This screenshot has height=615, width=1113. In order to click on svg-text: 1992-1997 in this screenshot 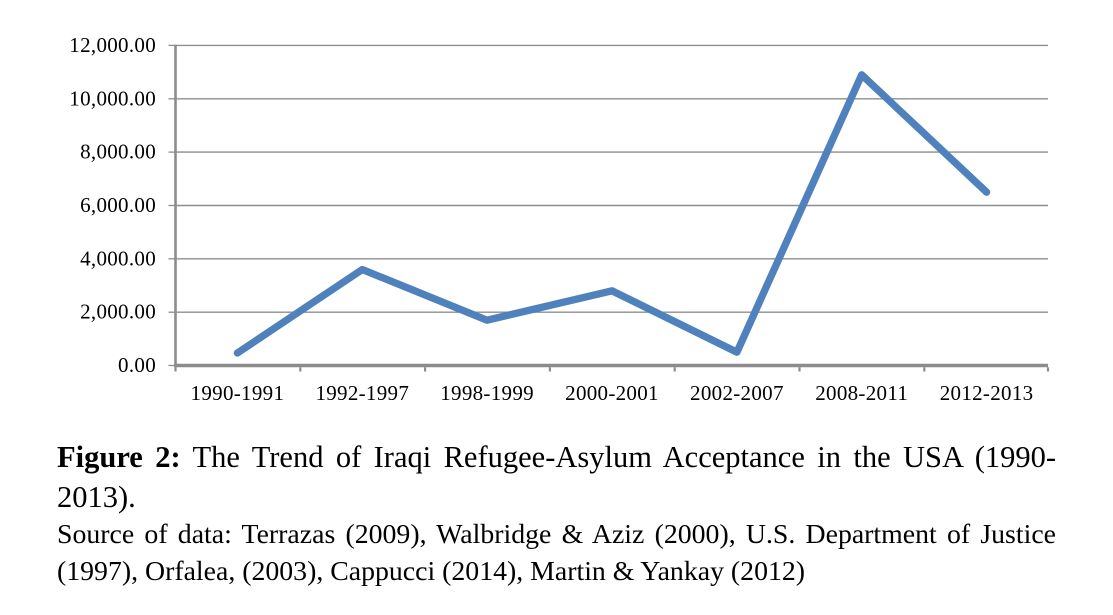, I will do `click(362, 393)`.